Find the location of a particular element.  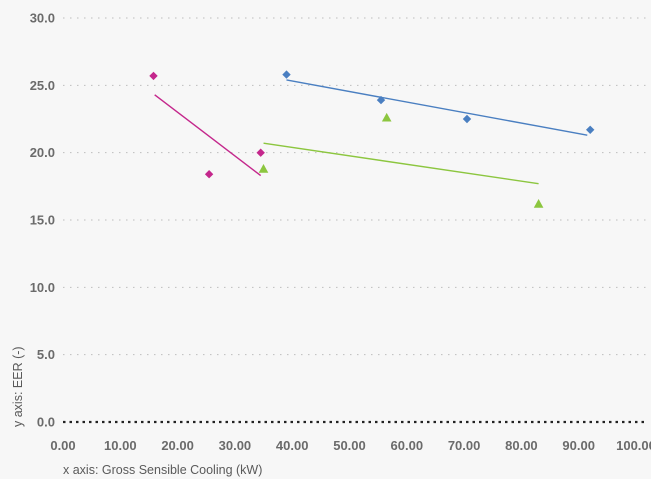

x-tick-label-7: 70.00 is located at coordinates (464, 445).